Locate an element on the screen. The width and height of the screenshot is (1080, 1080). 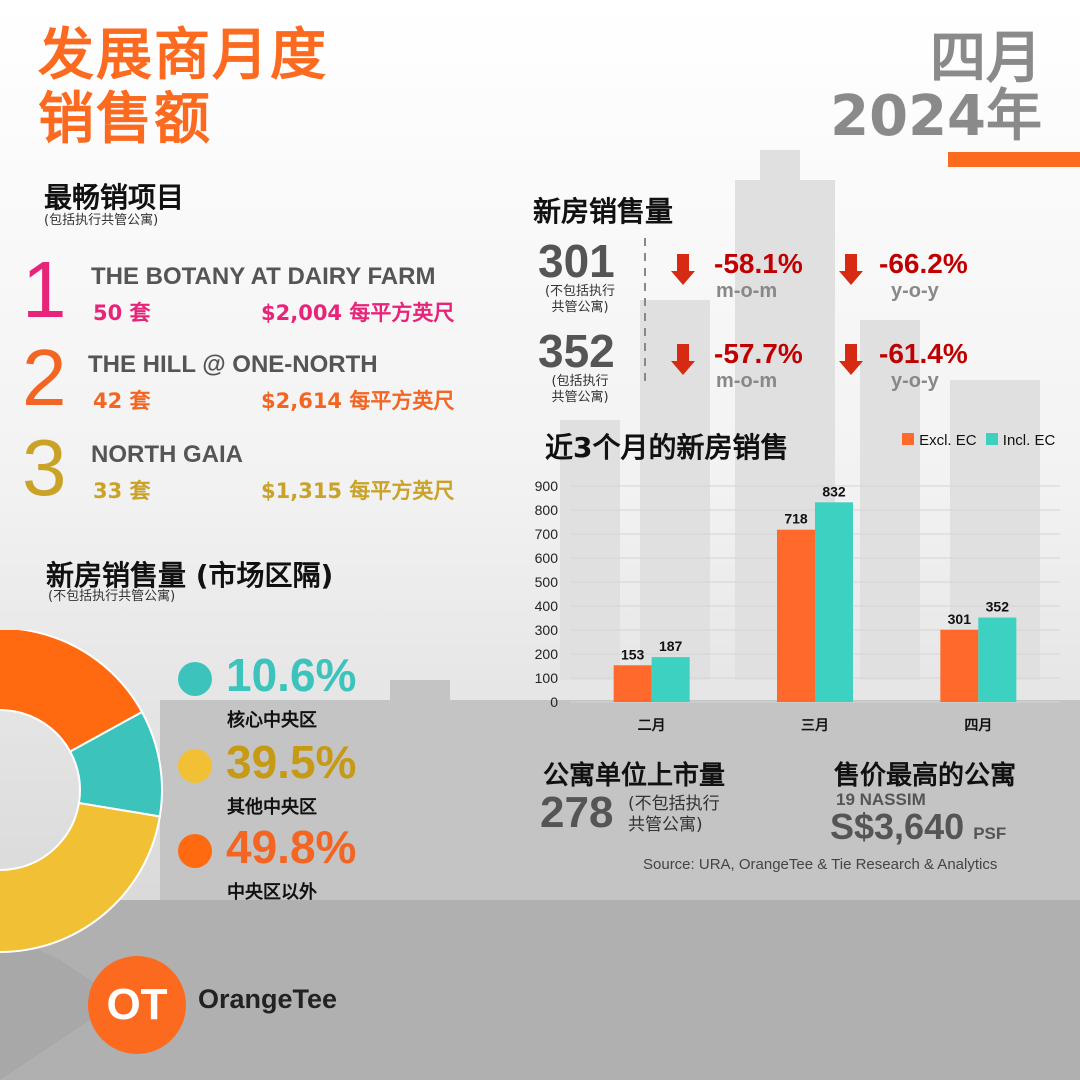
project-price: $2,614 每平方英尺 is located at coordinates (358, 401).